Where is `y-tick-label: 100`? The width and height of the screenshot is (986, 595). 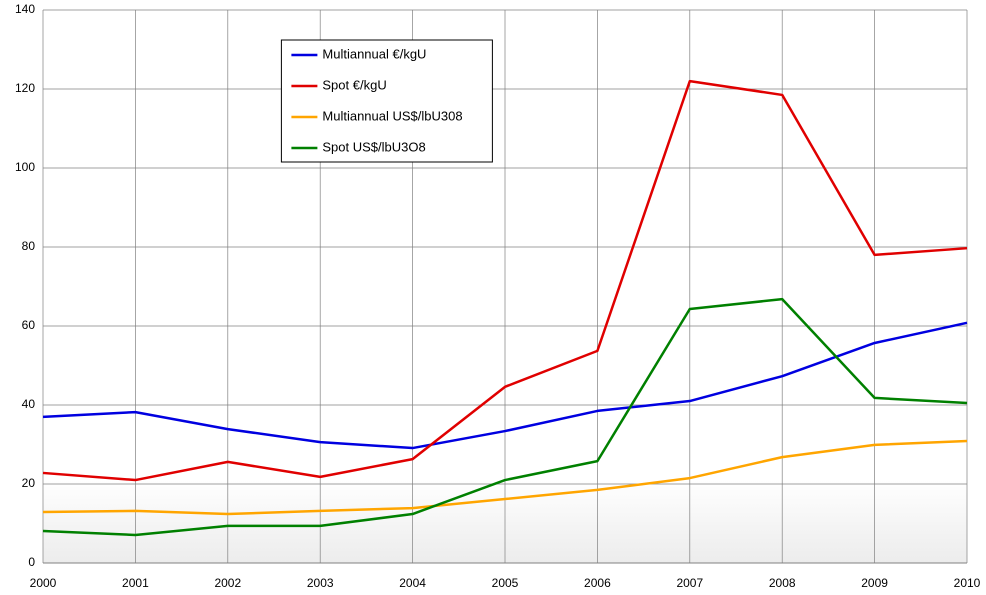 y-tick-label: 100 is located at coordinates (25, 167).